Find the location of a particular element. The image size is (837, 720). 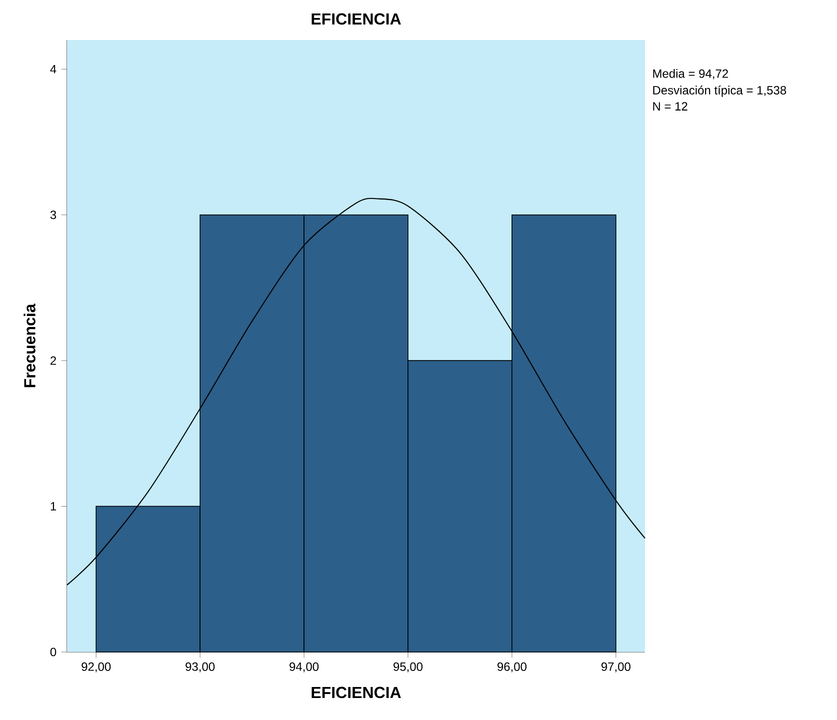

chart-title: EFICIENCIA is located at coordinates (356, 19).